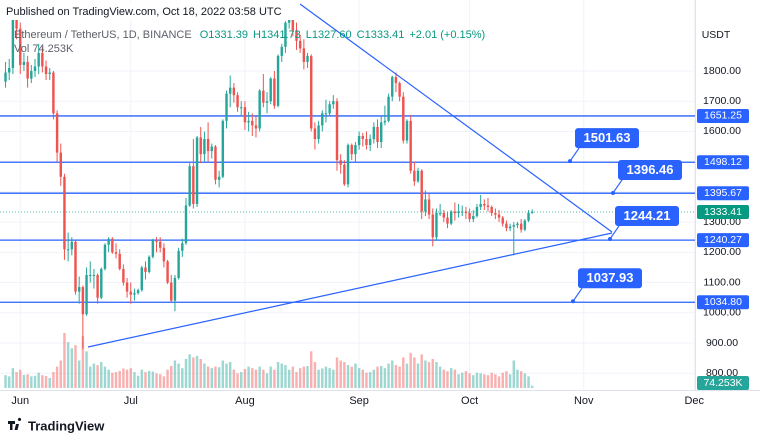  I want to click on x-tick-label: Jul, so click(131, 401).